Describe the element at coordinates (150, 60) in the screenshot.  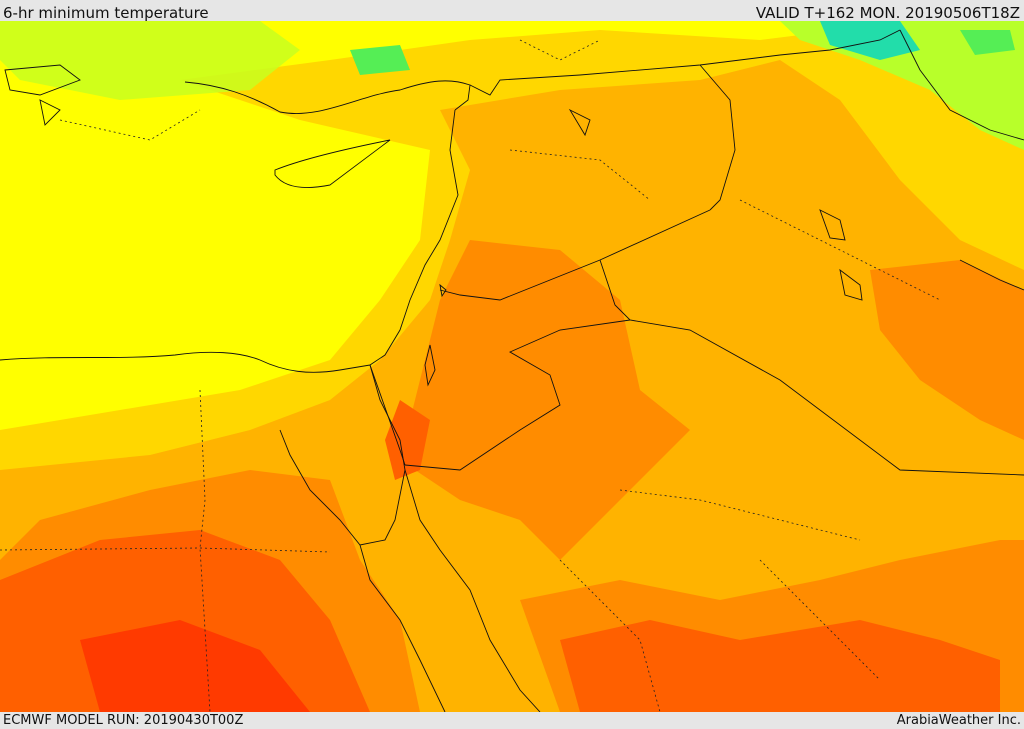
I see `temperature-zone-lime-anatolia` at that location.